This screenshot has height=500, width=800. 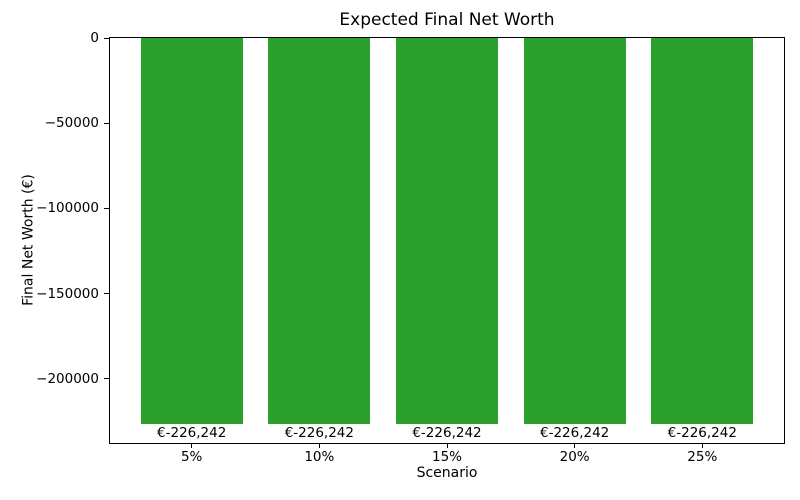 What do you see at coordinates (67, 208) in the screenshot?
I see `y-tick-label: −100000` at bounding box center [67, 208].